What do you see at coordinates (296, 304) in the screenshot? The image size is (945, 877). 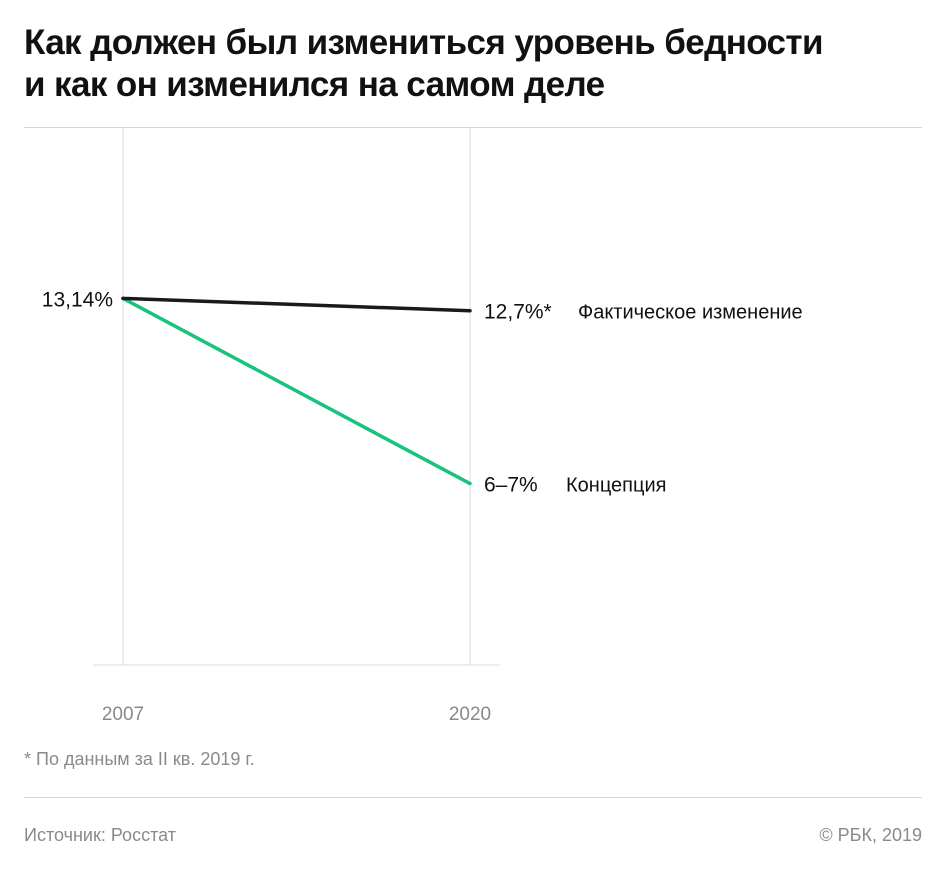 I see `series-line-actual` at bounding box center [296, 304].